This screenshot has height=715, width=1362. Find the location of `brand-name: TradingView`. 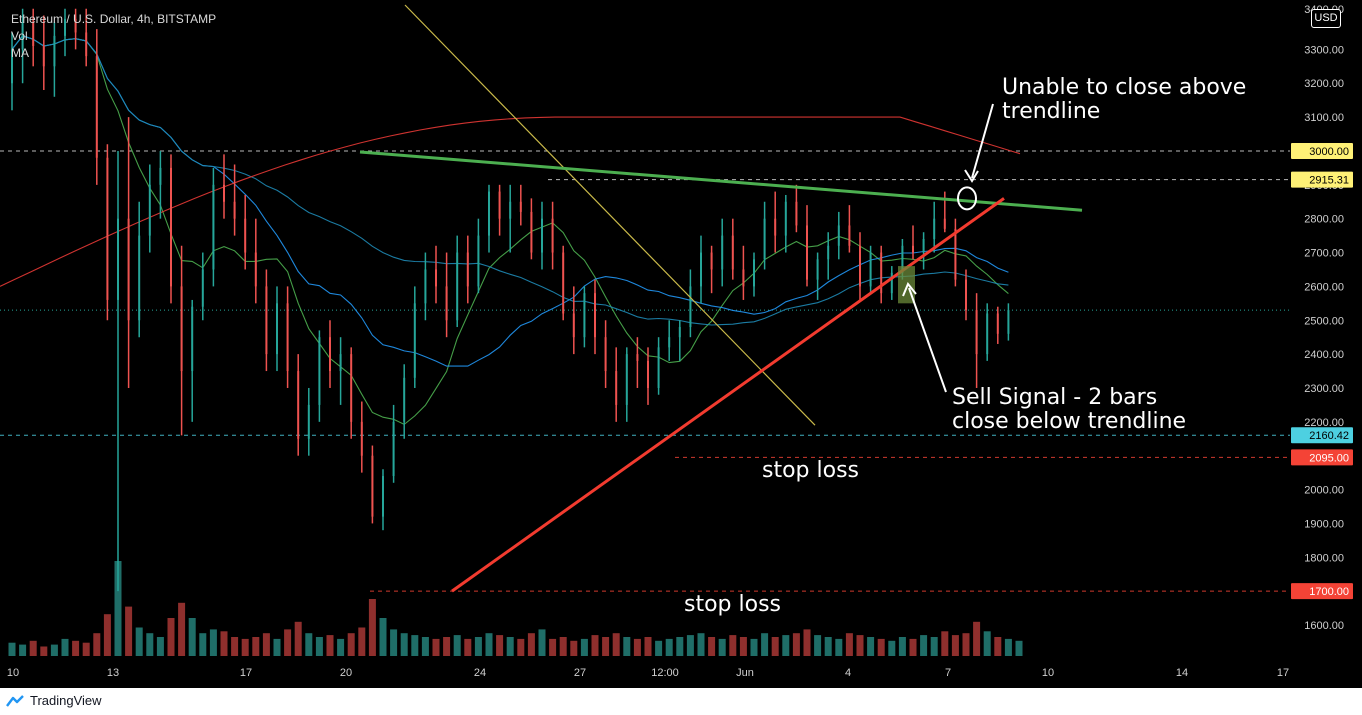

brand-name: TradingView is located at coordinates (66, 700).